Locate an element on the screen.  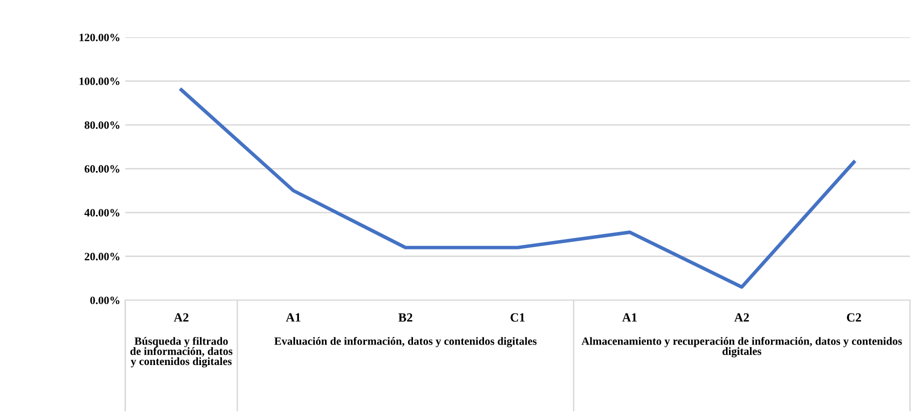
y-tick-label: 40.00% is located at coordinates (102, 212).